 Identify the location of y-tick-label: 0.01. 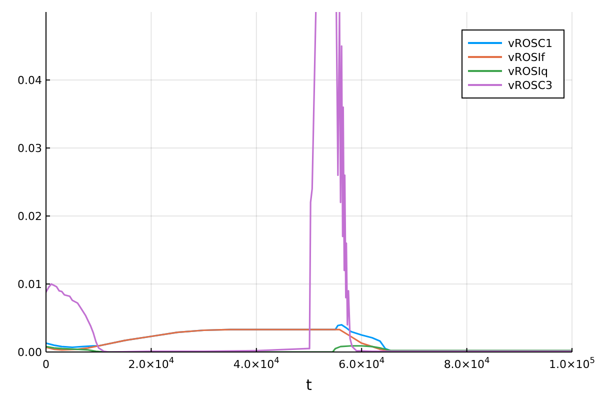
(30, 284).